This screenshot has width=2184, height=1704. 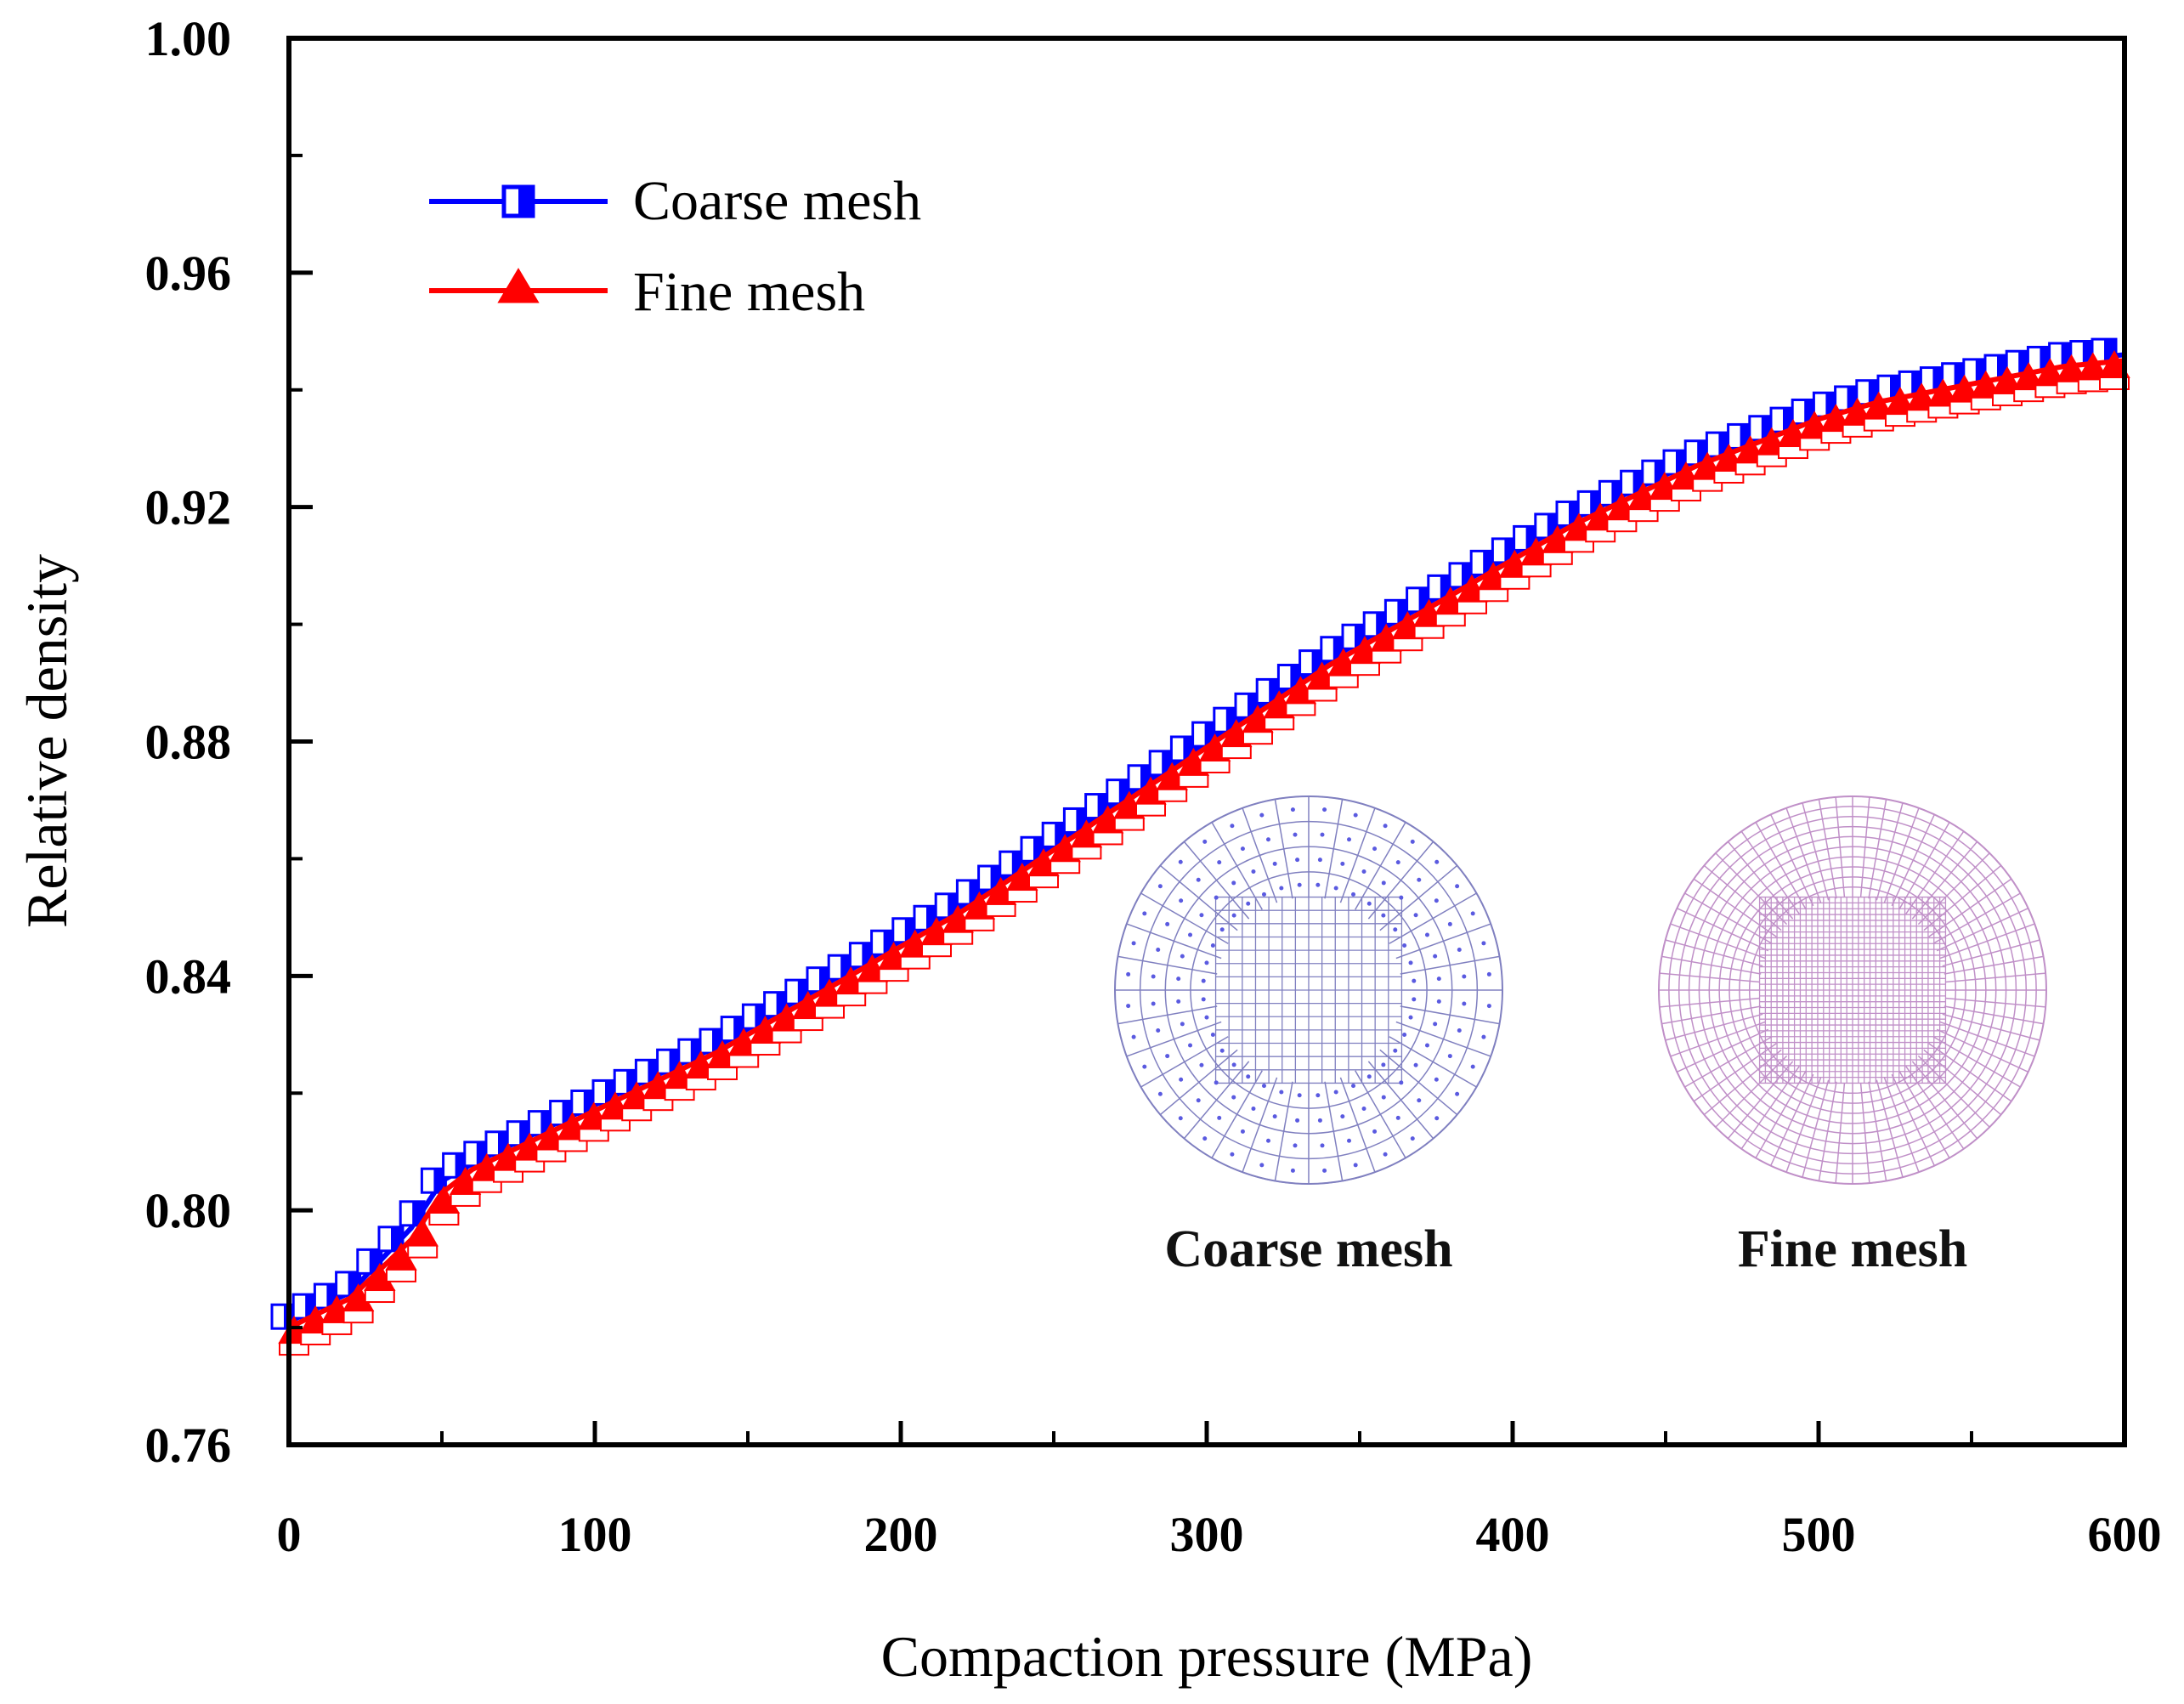 What do you see at coordinates (595, 1535) in the screenshot?
I see `x-tick-label: 100` at bounding box center [595, 1535].